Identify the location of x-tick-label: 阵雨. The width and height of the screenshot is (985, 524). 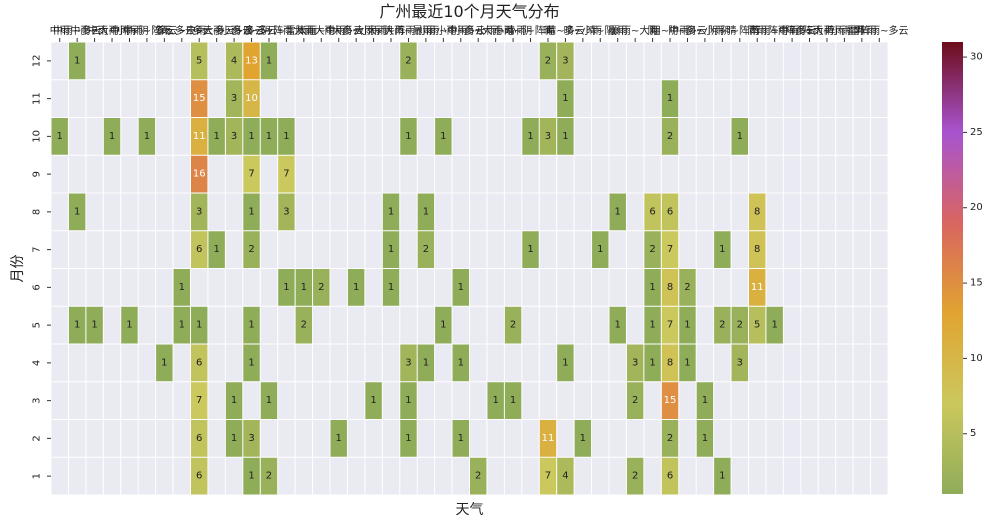
(757, 30).